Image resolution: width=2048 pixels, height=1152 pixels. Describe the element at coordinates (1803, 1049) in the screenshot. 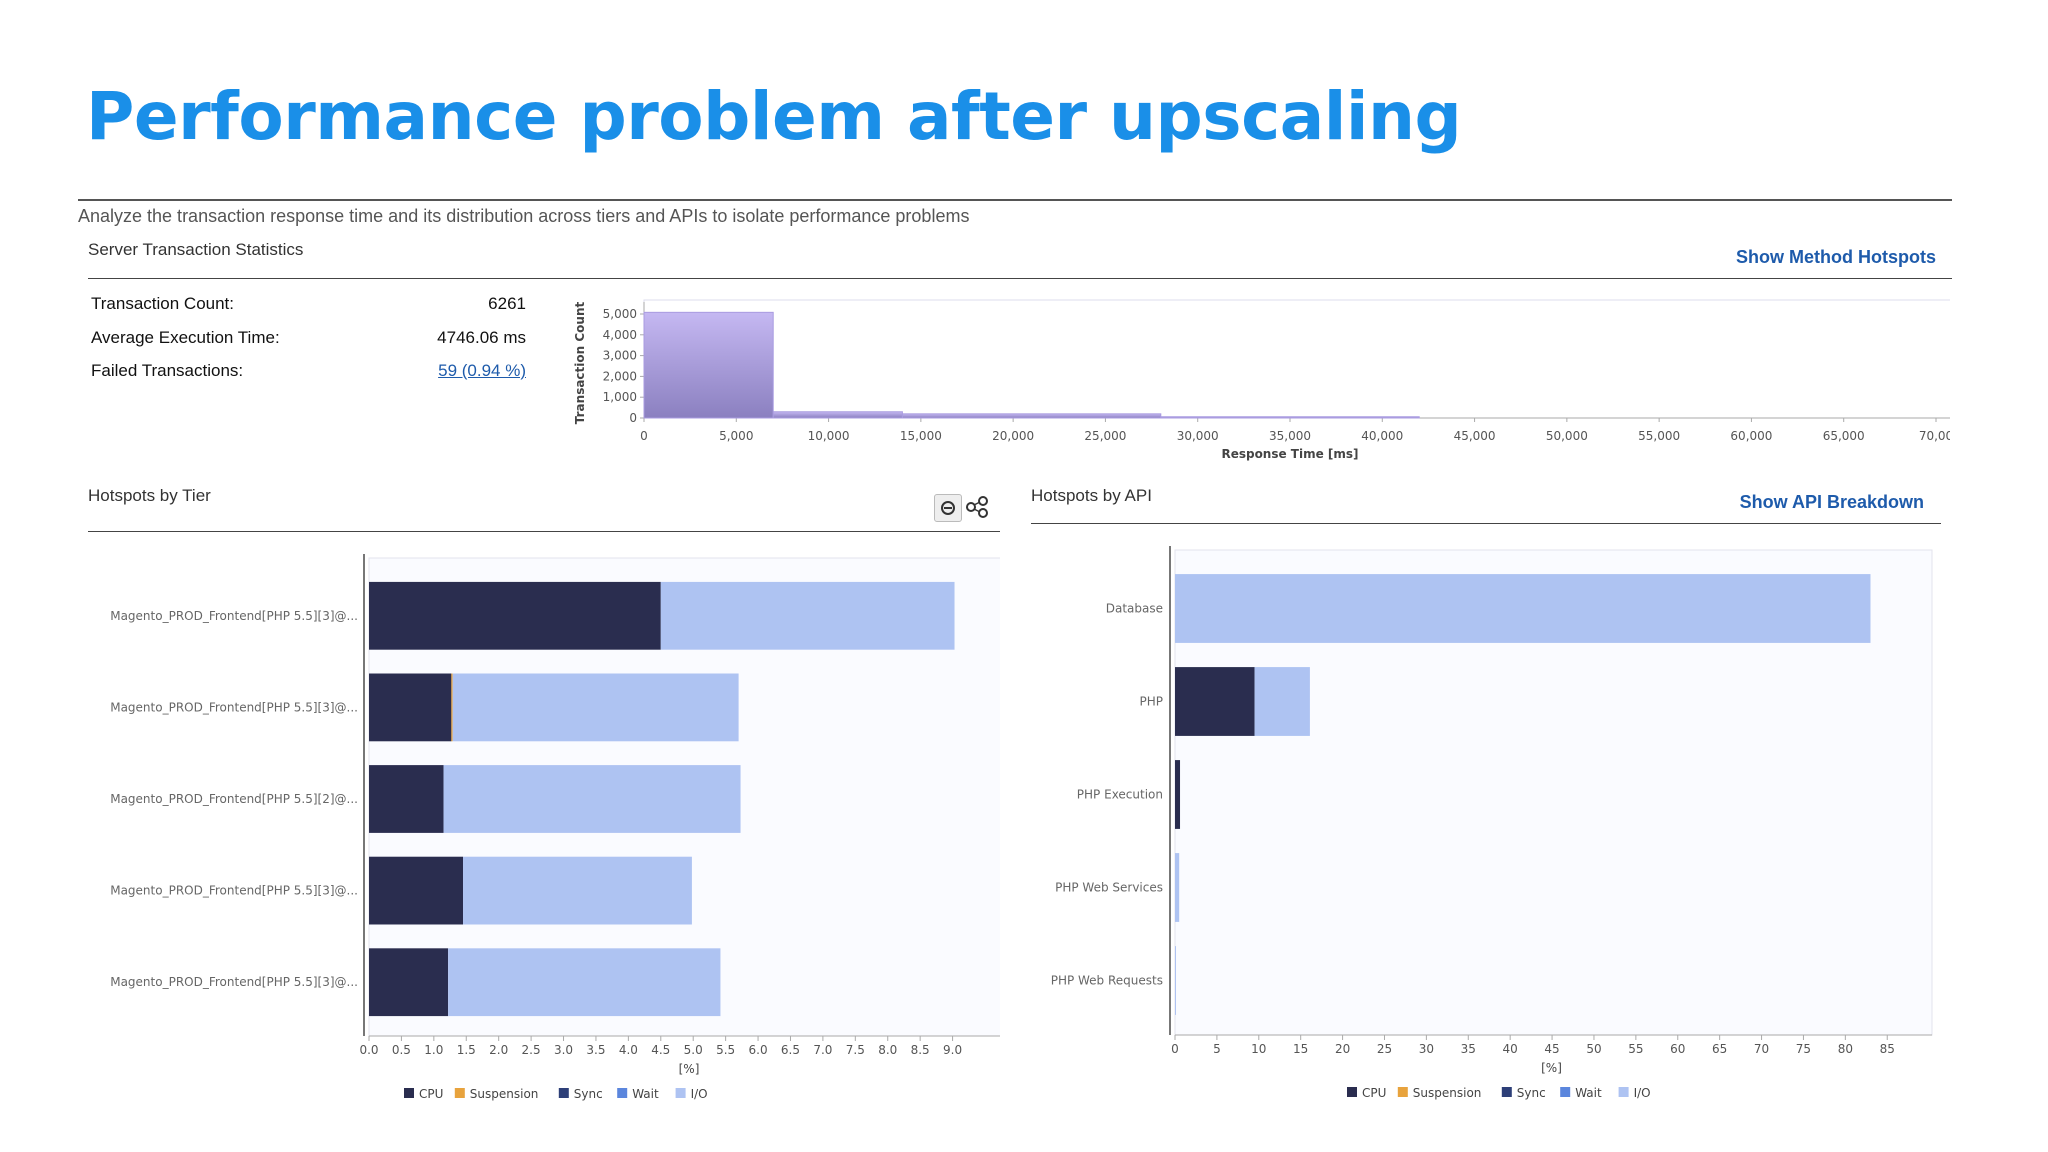

I see `x-tick-label: 75` at that location.